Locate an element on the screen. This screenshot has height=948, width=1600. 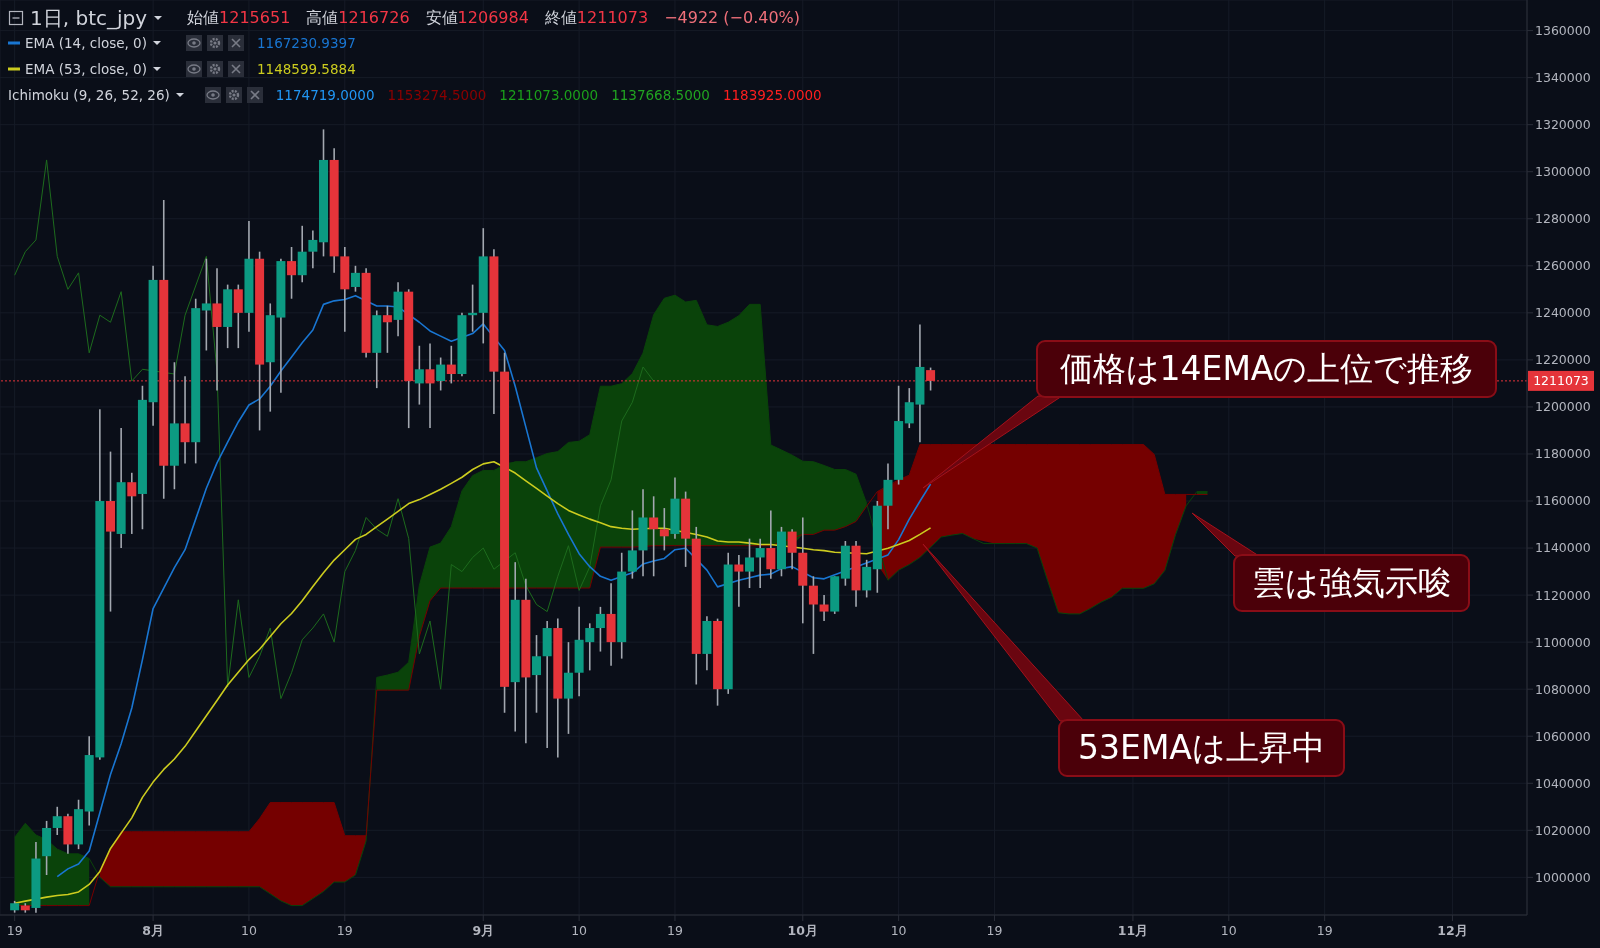
x-tick-label: 9月 is located at coordinates (483, 930).